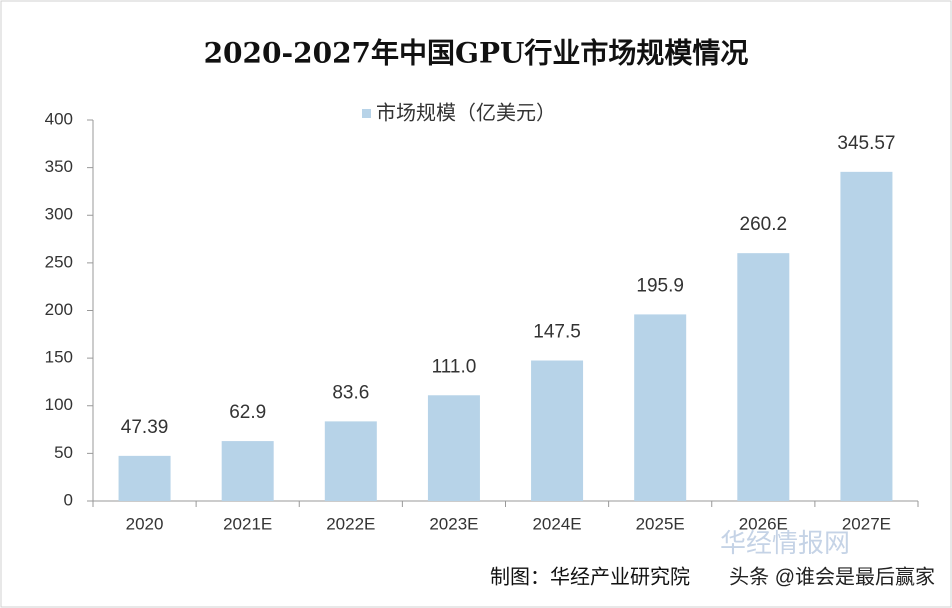  What do you see at coordinates (247, 523) in the screenshot?
I see `x-tick-label: 2021E` at bounding box center [247, 523].